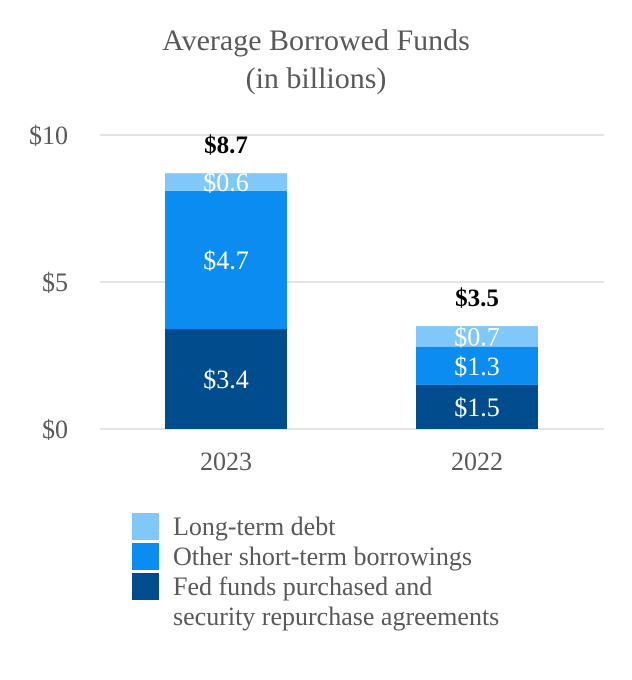 The width and height of the screenshot is (632, 680). I want to click on legend-label-0: Long-term debt, so click(254, 526).